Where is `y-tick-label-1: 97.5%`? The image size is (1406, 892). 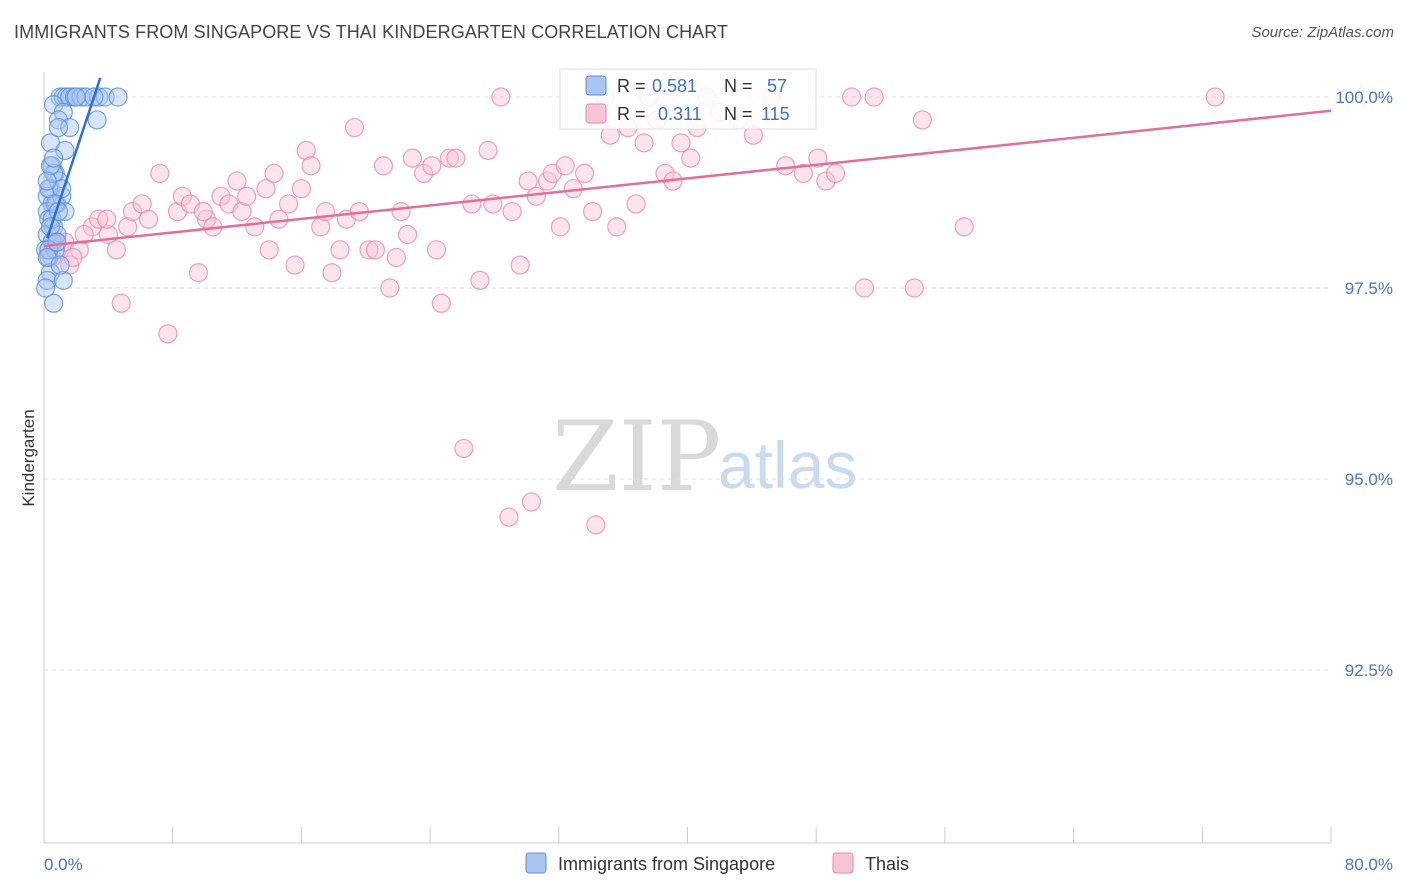 y-tick-label-1: 97.5% is located at coordinates (1369, 288).